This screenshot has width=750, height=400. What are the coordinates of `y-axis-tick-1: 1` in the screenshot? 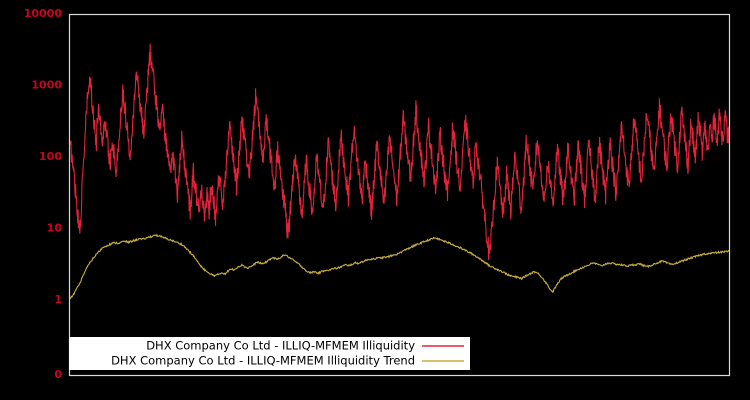 It's located at (58, 299).